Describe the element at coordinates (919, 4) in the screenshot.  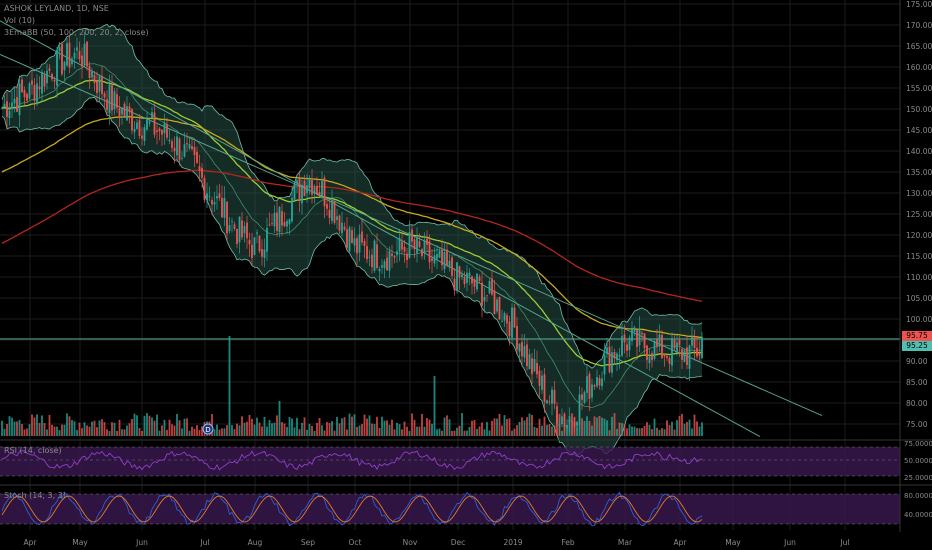
I see `price-tick-label: 175.00` at that location.